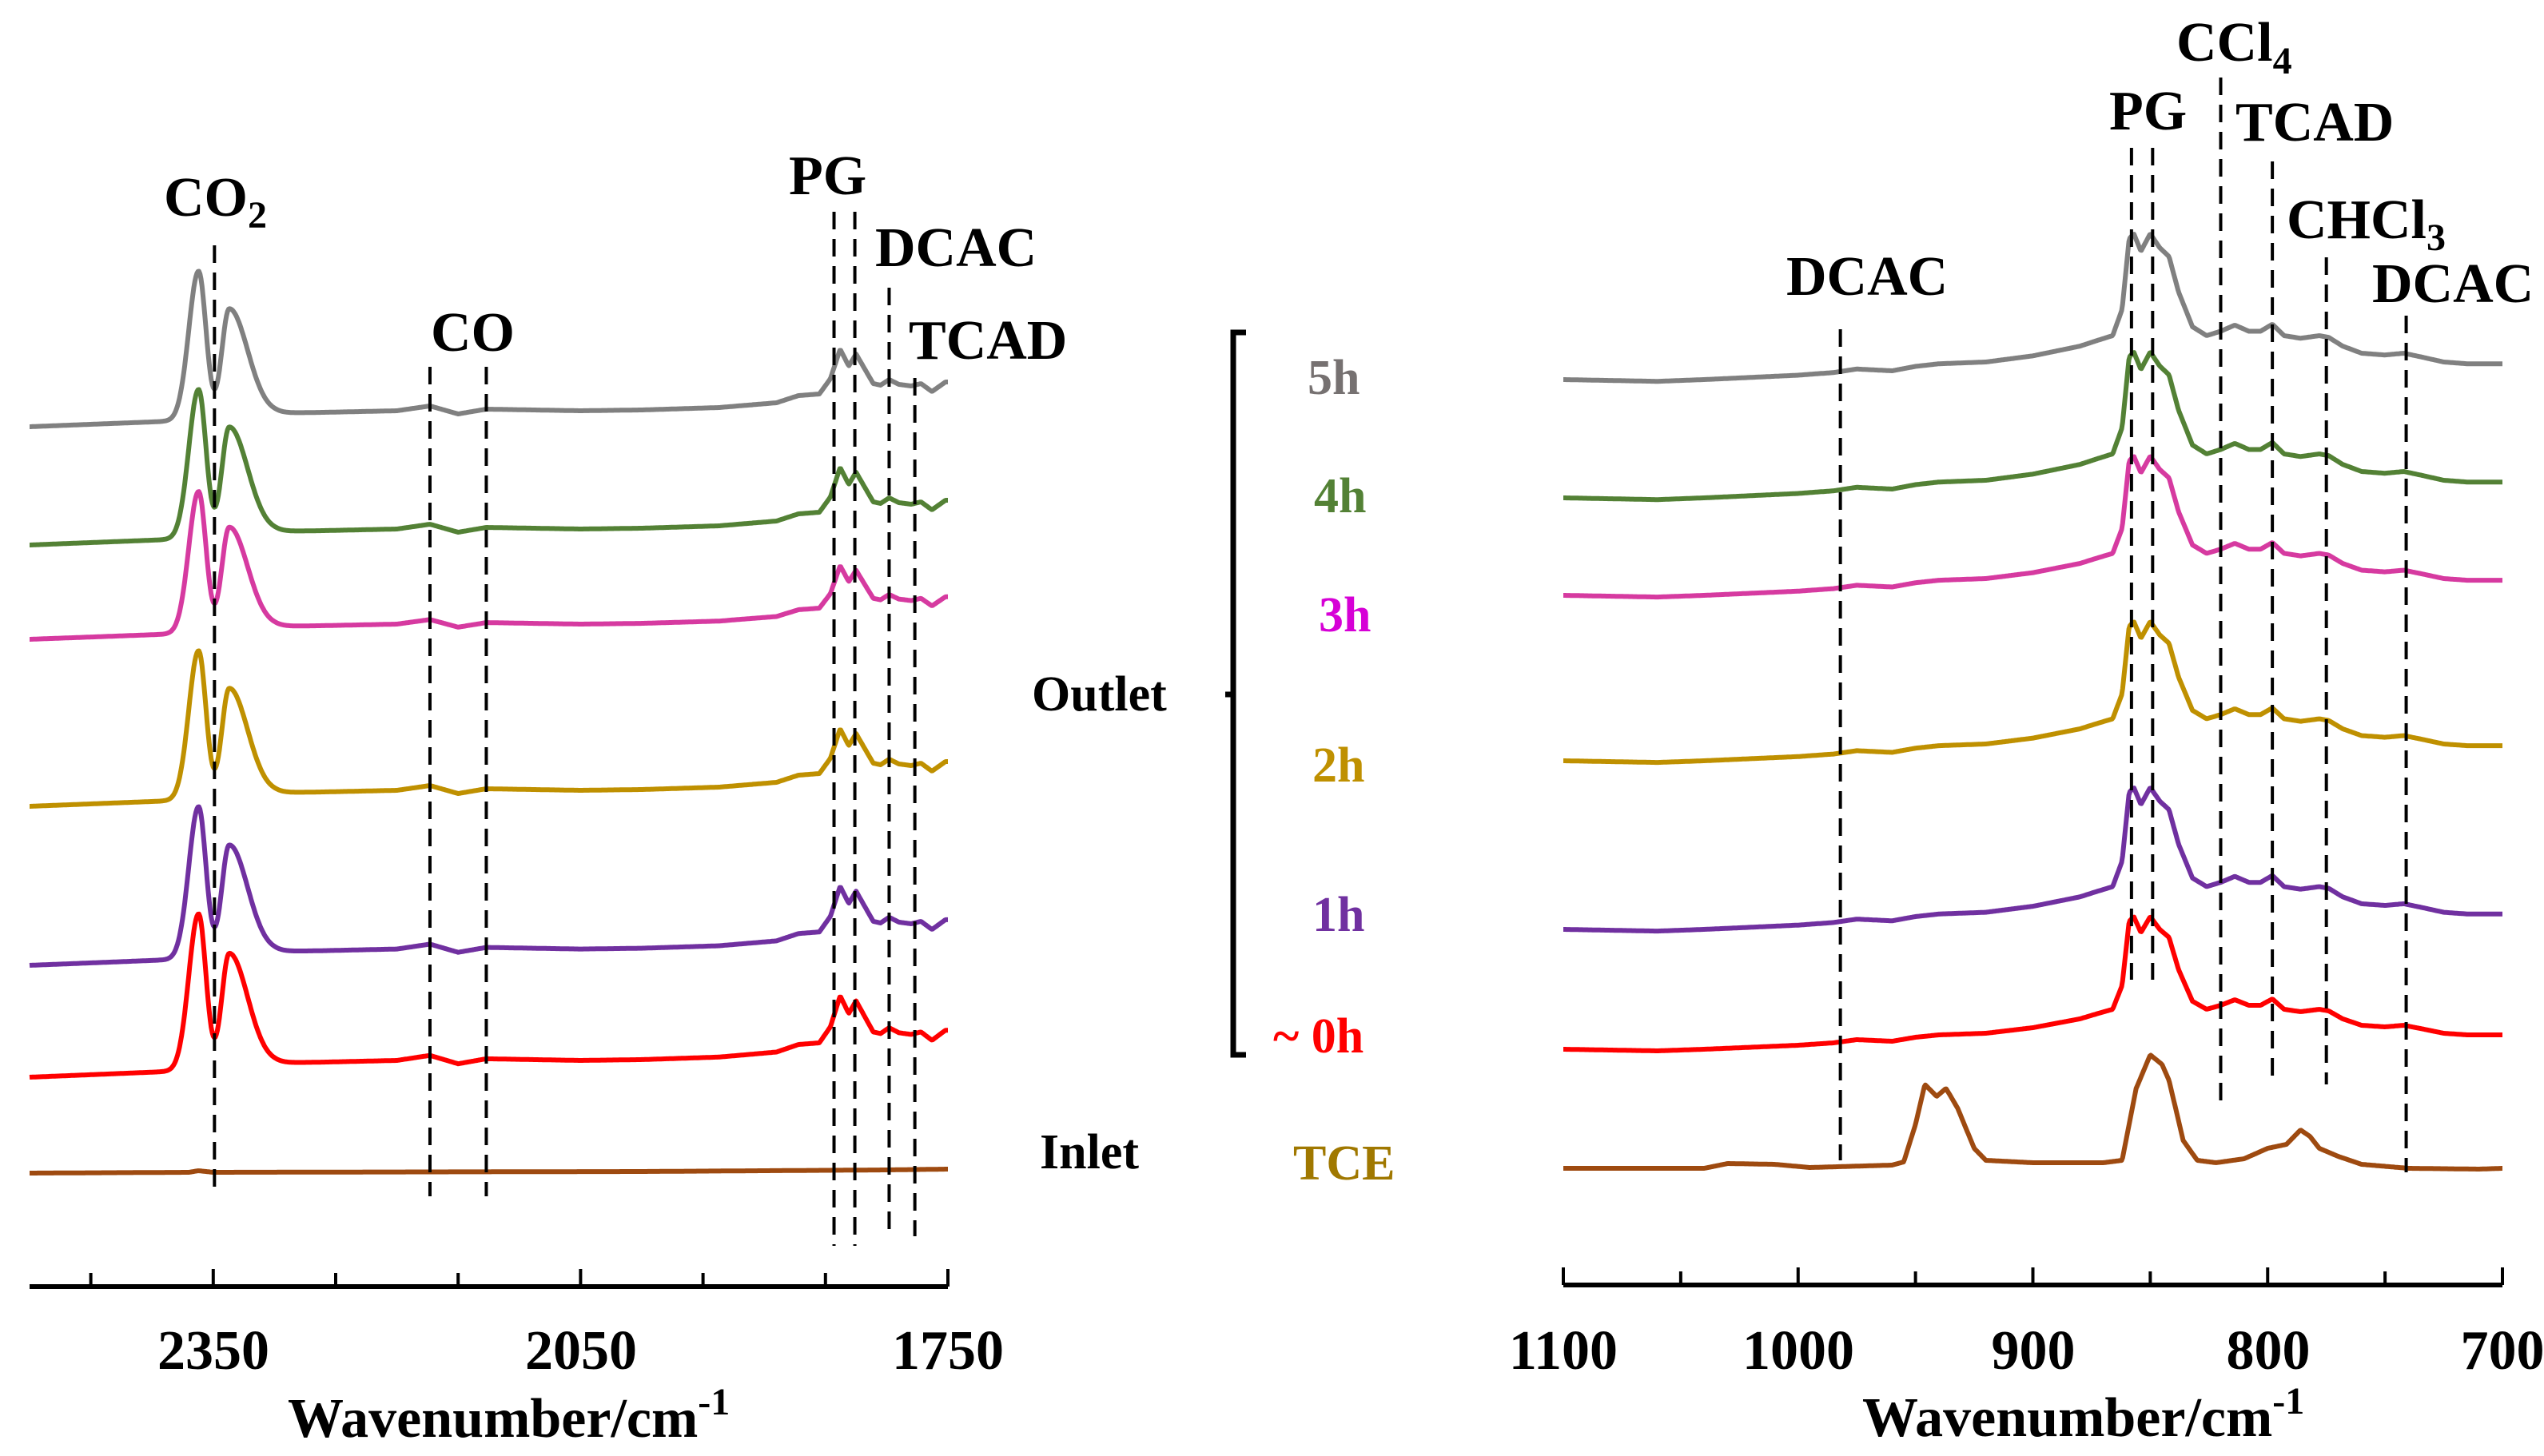 Image resolution: width=2544 pixels, height=1456 pixels. I want to click on label-ccl4: CCl4, so click(2234, 47).